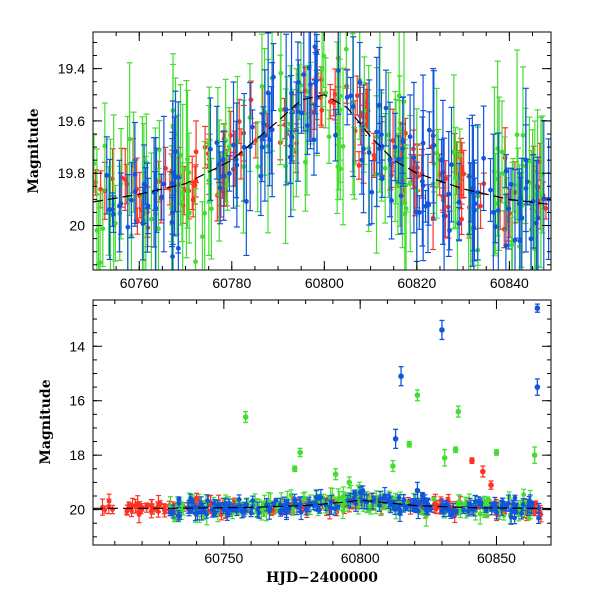 Image resolution: width=600 pixels, height=600 pixels. I want to click on top-x-tick-label: 60780, so click(231, 283).